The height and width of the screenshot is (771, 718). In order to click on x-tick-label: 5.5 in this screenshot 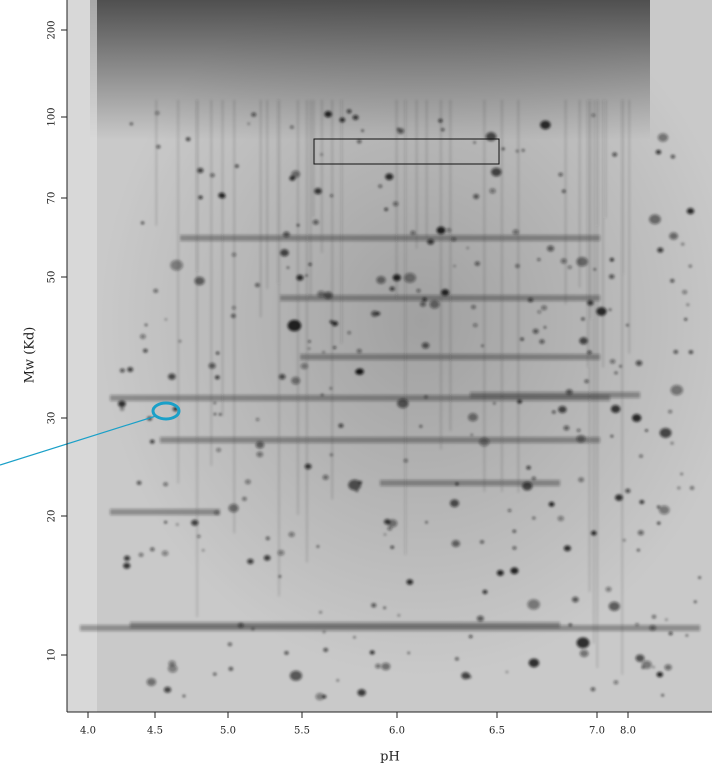, I will do `click(302, 731)`.